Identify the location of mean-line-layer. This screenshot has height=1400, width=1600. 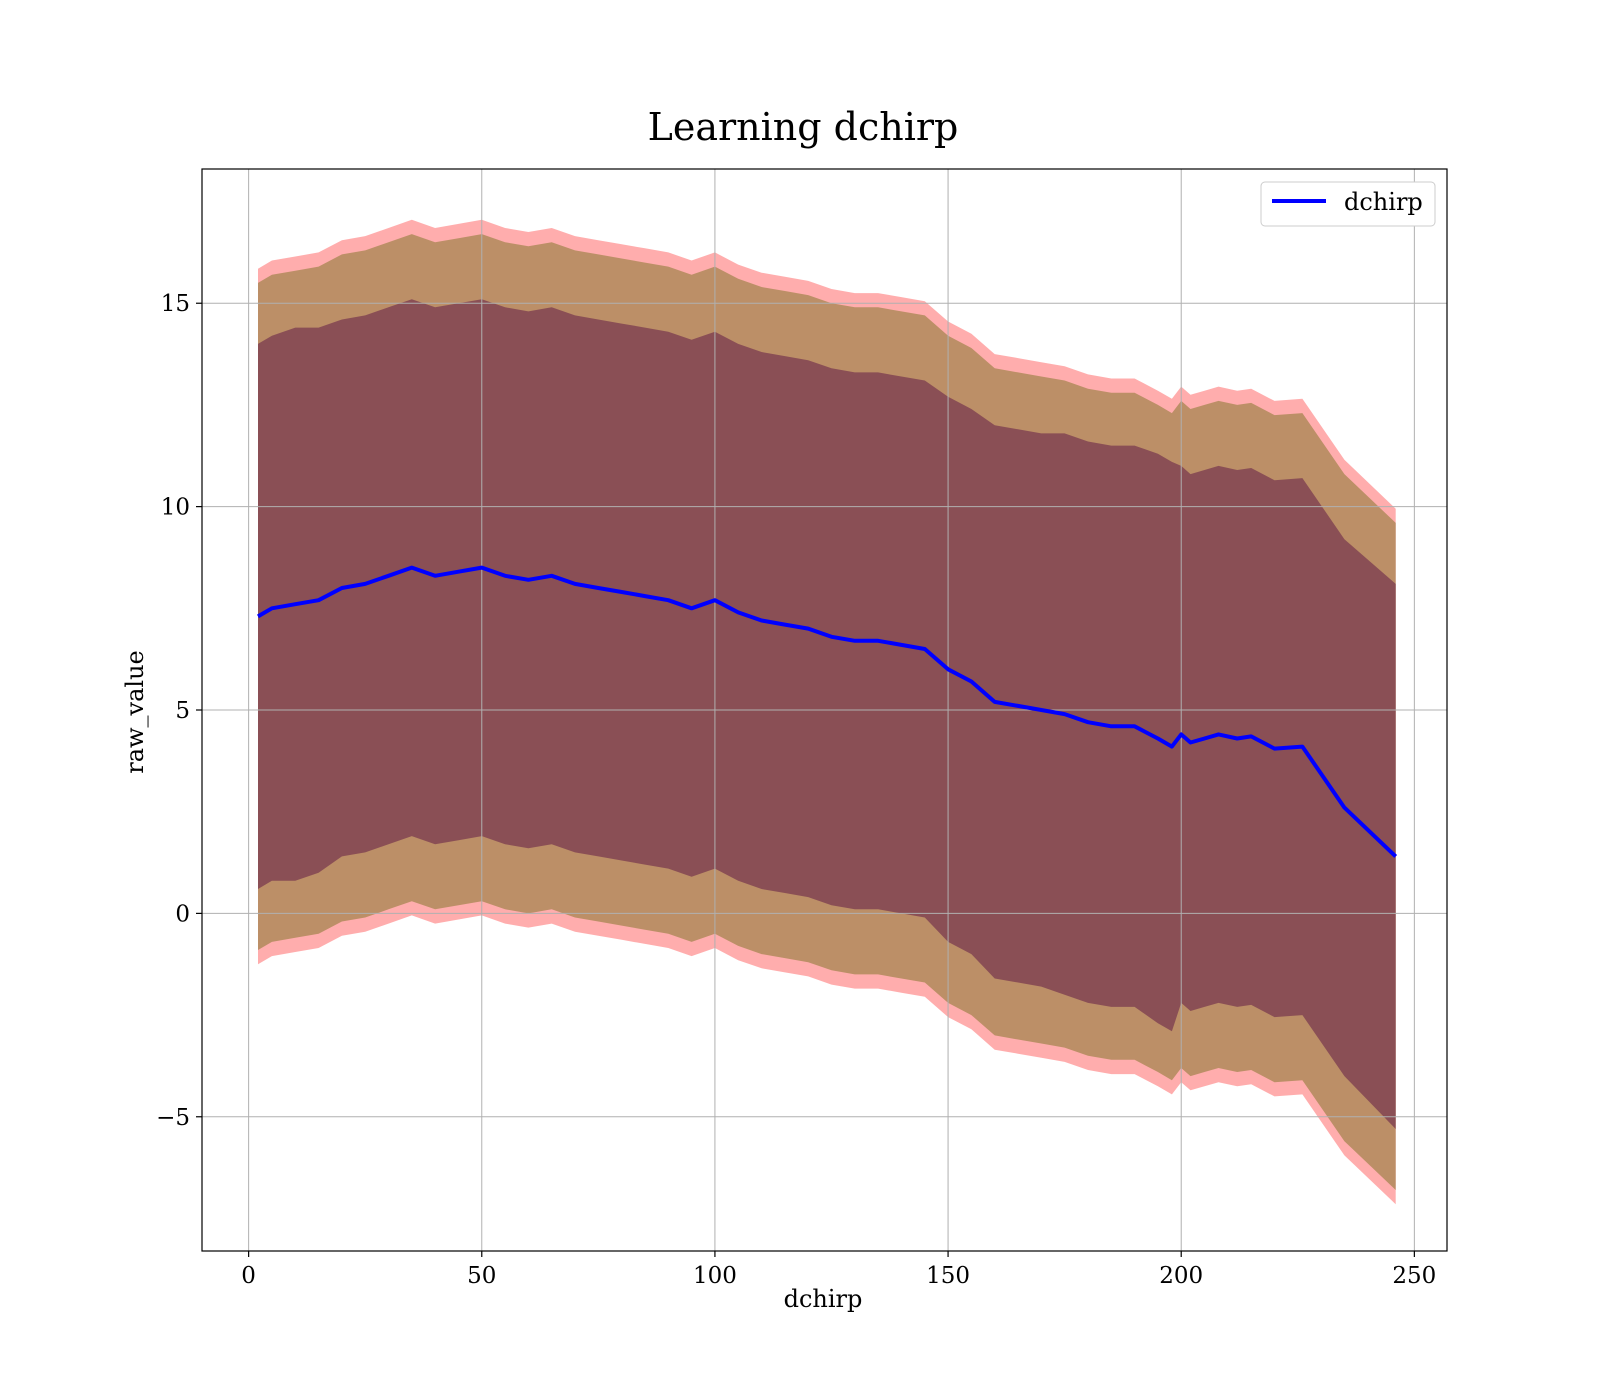
(827, 711).